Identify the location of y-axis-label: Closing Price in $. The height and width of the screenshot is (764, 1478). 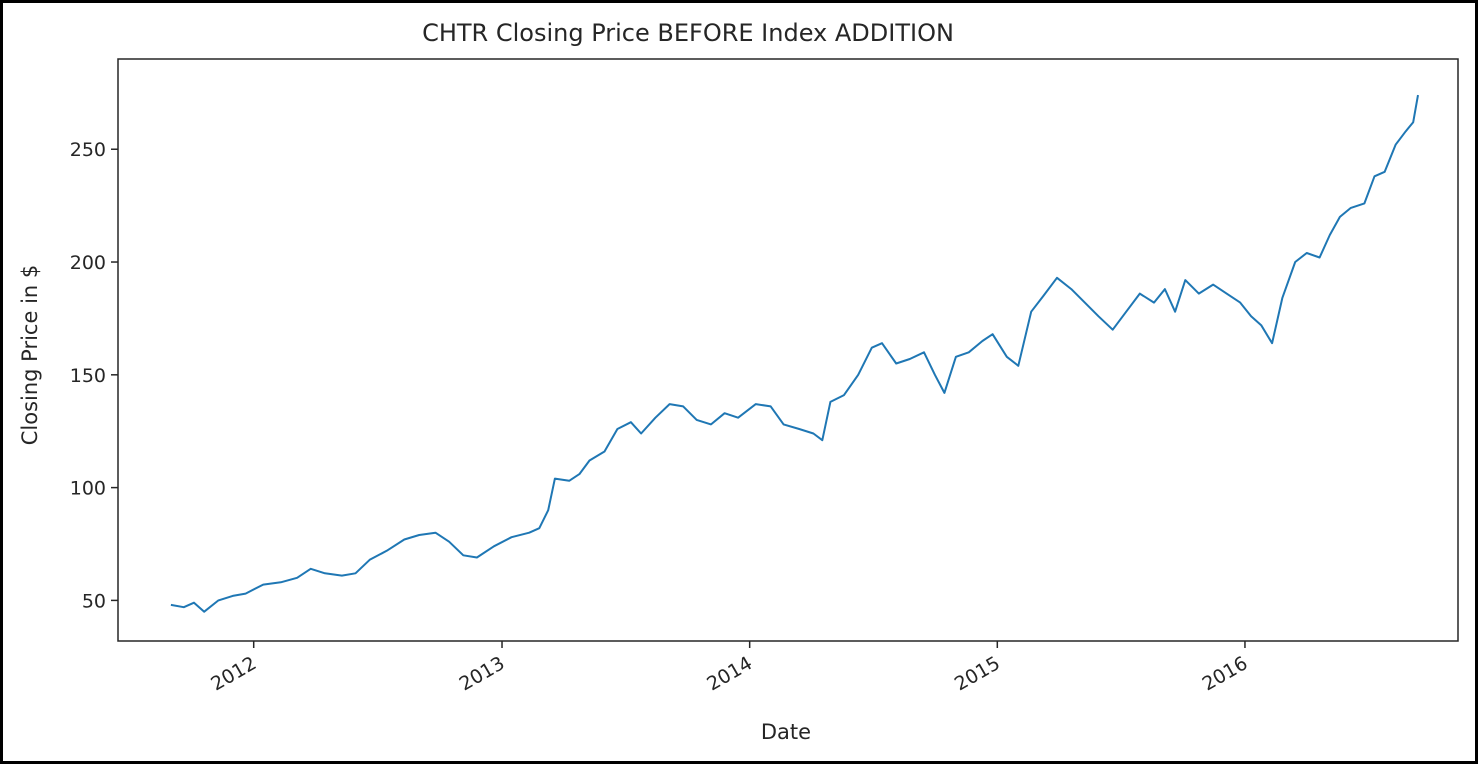
(30, 355).